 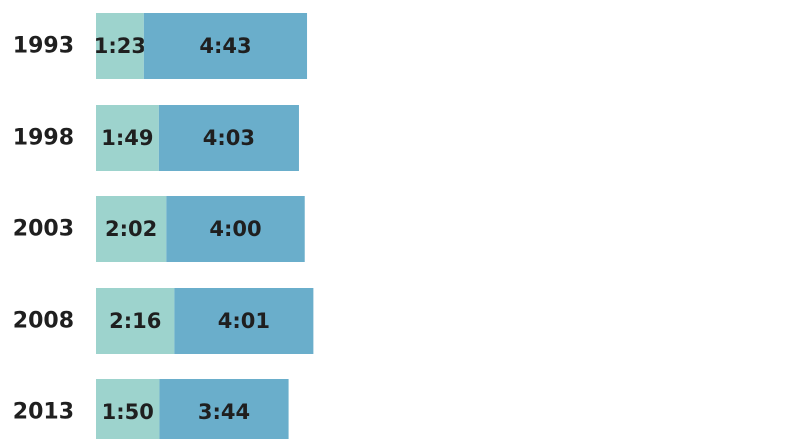 I want to click on year-label-2013: 2013, so click(x=43, y=412).